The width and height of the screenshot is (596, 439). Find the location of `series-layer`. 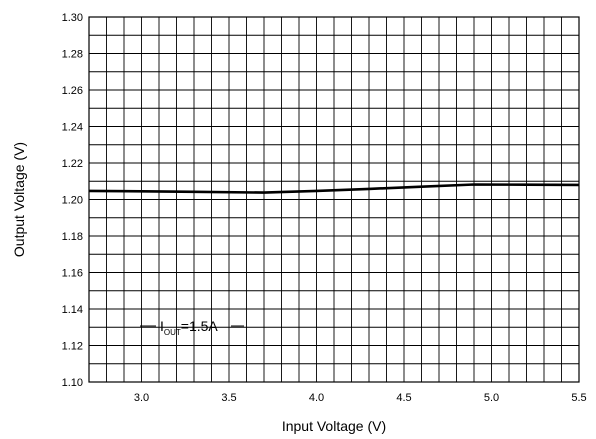

series-layer is located at coordinates (334, 188).